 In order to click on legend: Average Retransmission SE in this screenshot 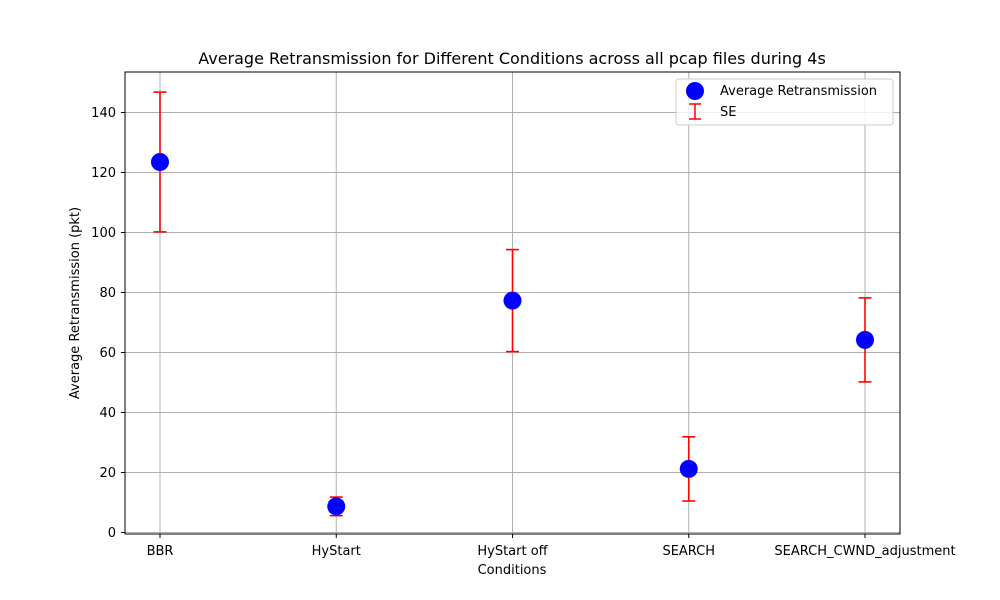, I will do `click(784, 102)`.